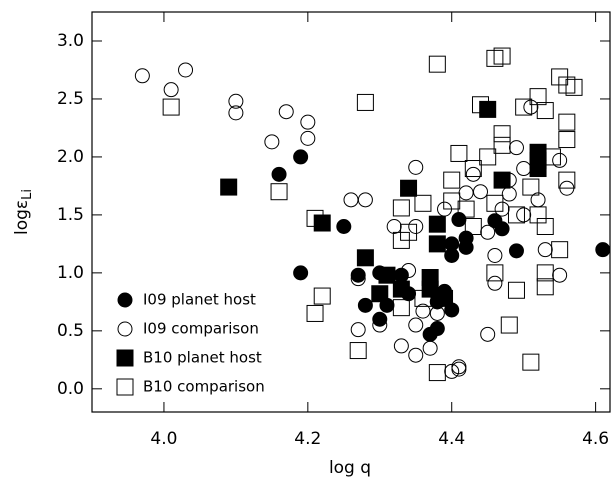  What do you see at coordinates (70, 41) in the screenshot?
I see `y-tick-label: 3.0` at bounding box center [70, 41].